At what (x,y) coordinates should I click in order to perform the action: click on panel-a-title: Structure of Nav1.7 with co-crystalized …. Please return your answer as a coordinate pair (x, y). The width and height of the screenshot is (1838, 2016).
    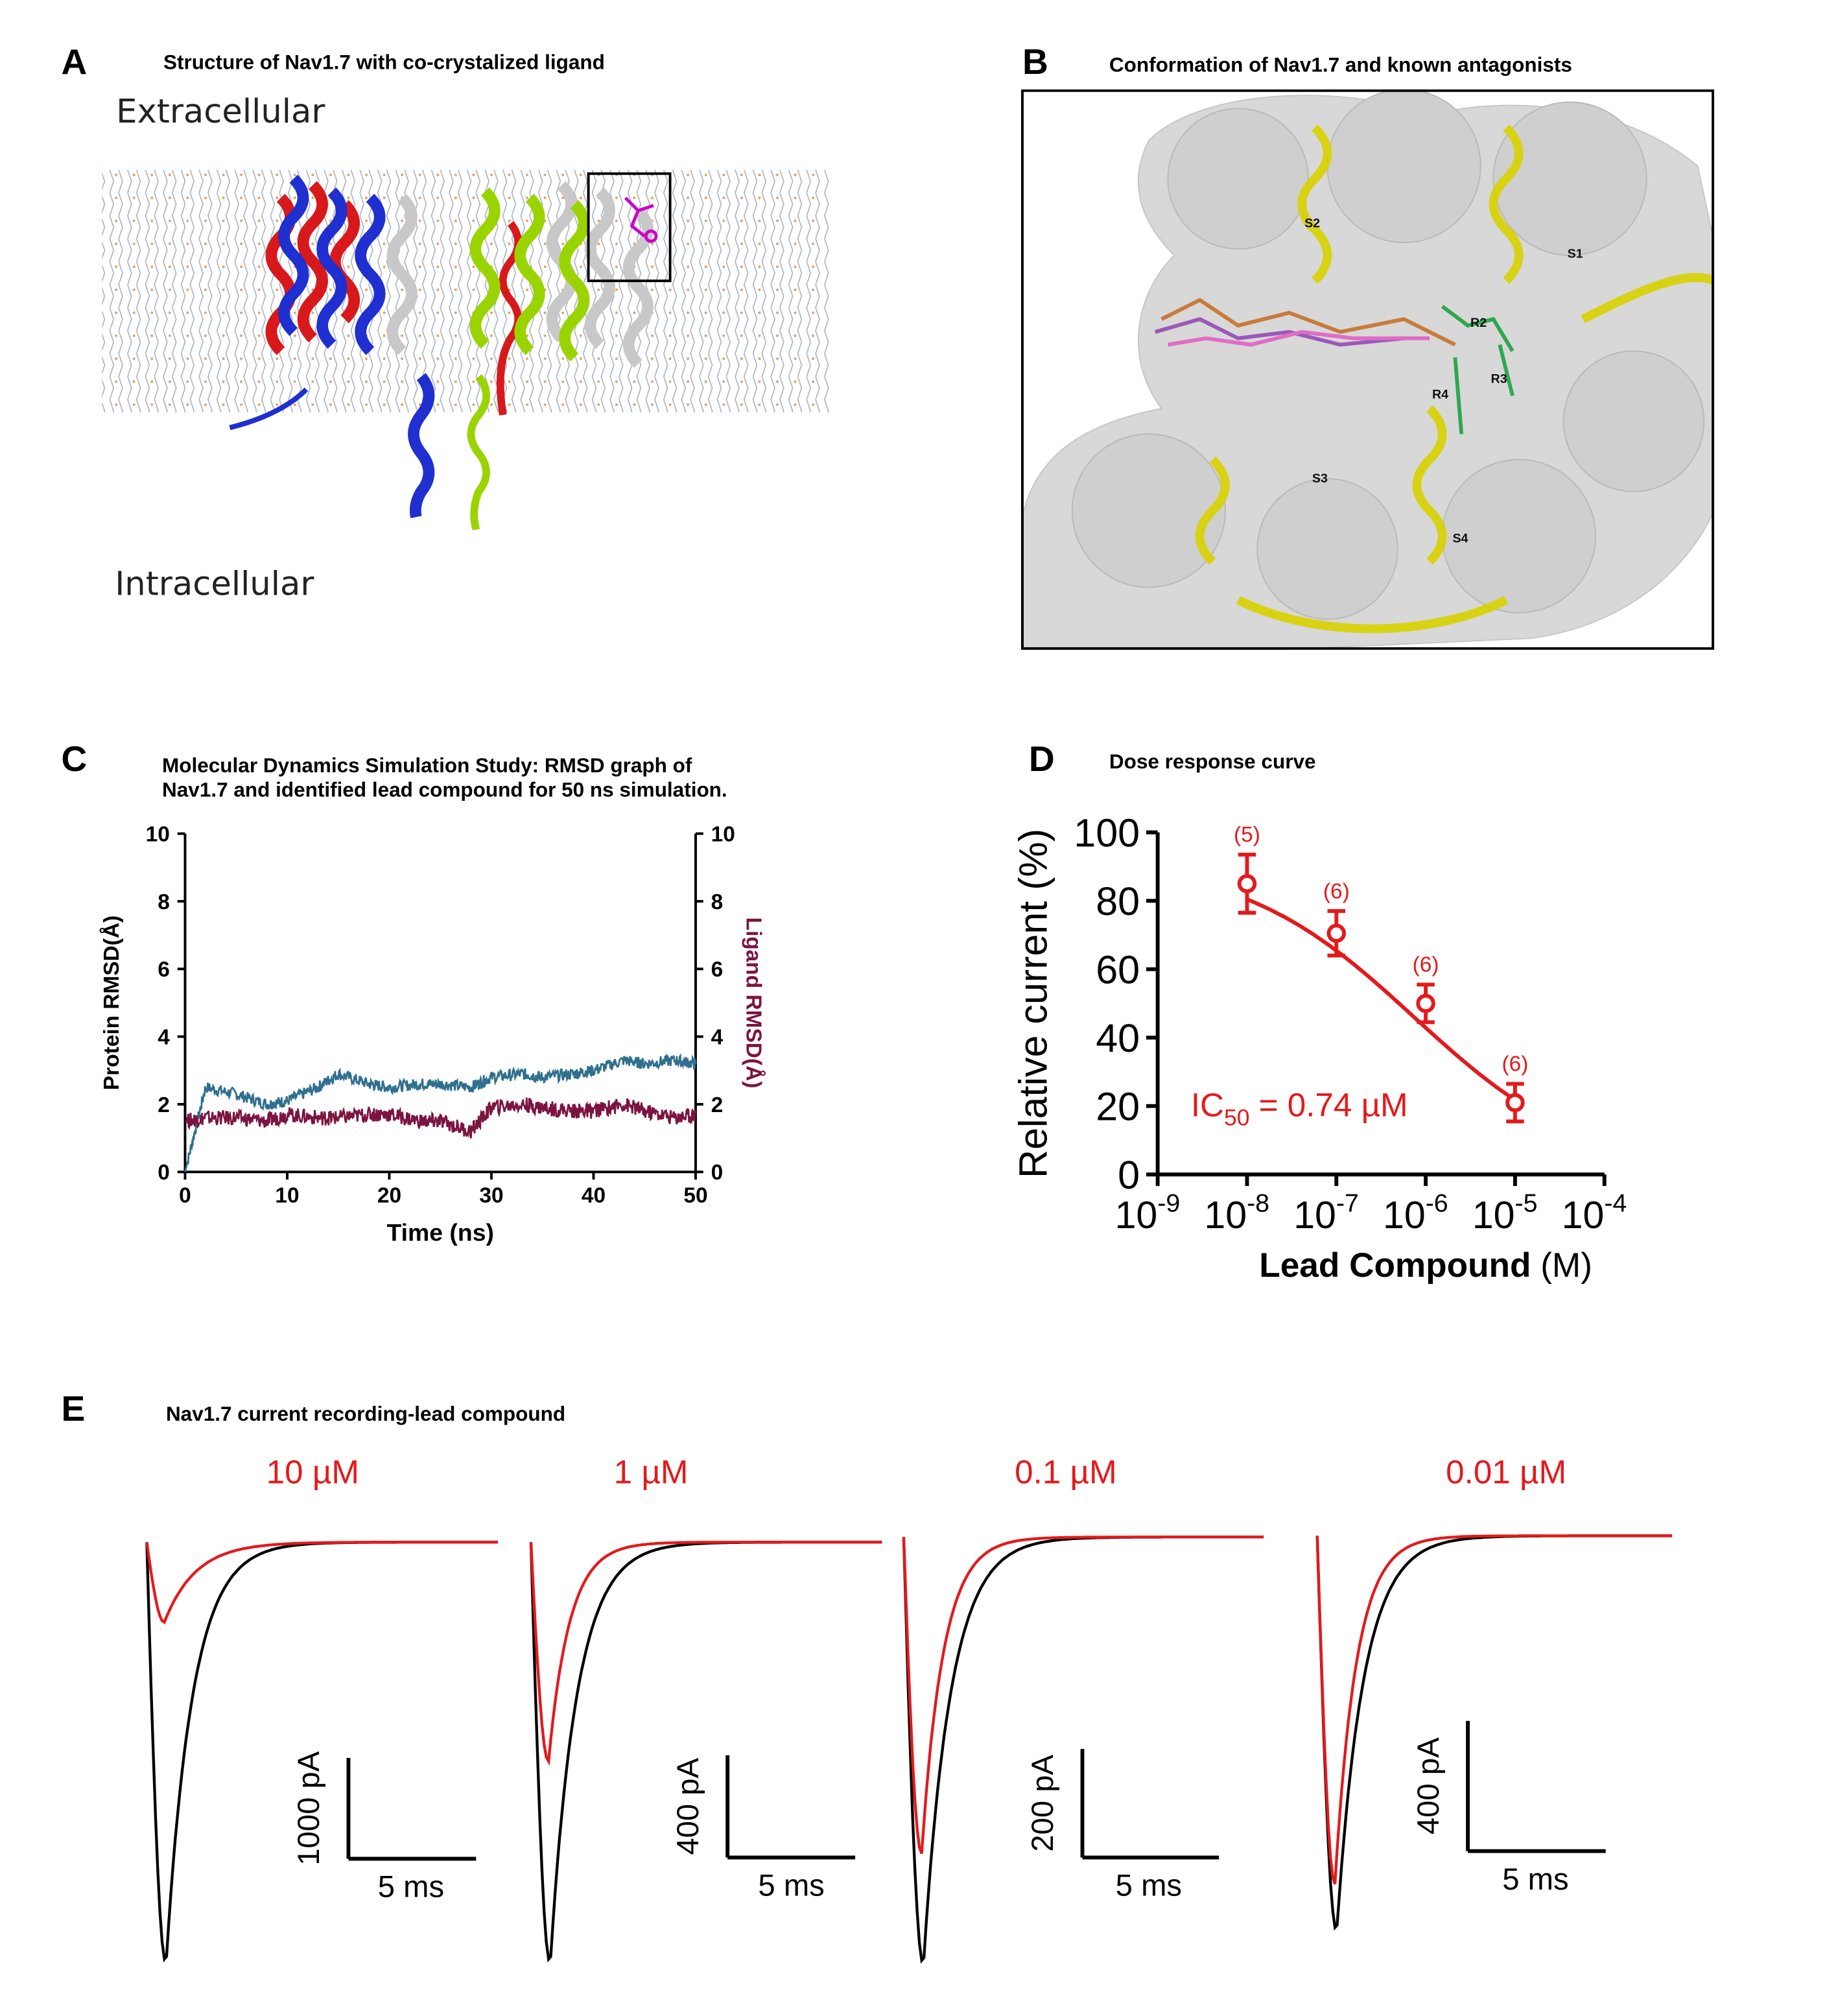
    Looking at the image, I should click on (384, 63).